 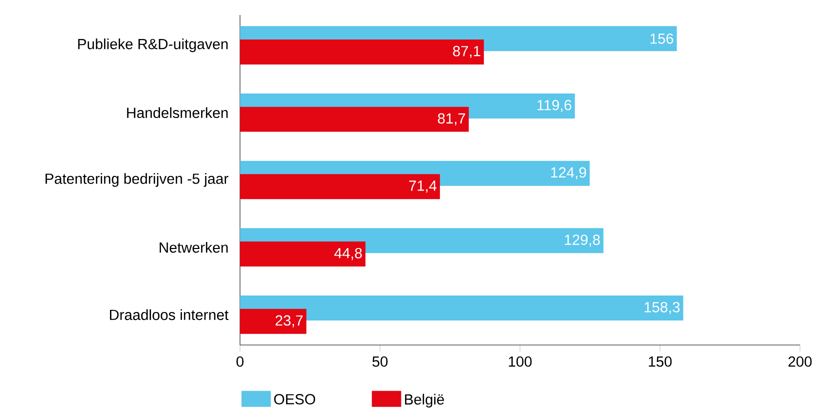 I want to click on x-tick-label: 200, so click(x=800, y=361).